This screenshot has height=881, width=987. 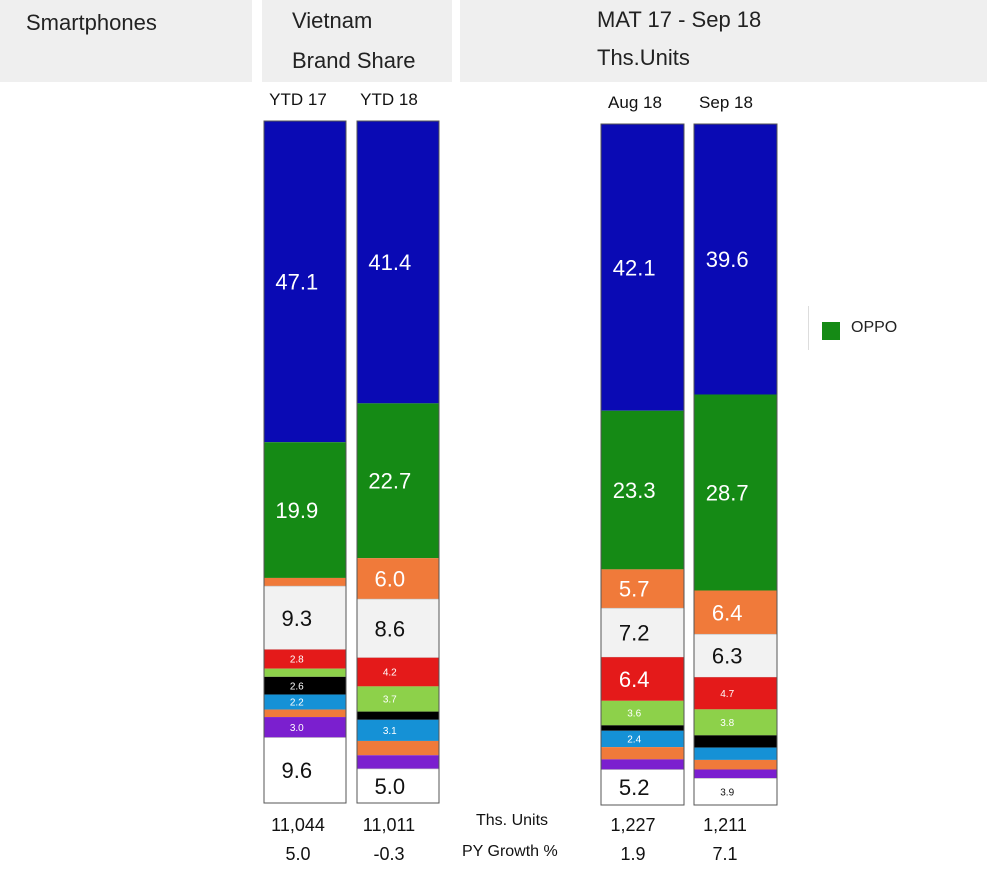 What do you see at coordinates (634, 740) in the screenshot?
I see `bar-segment-label: 2.4` at bounding box center [634, 740].